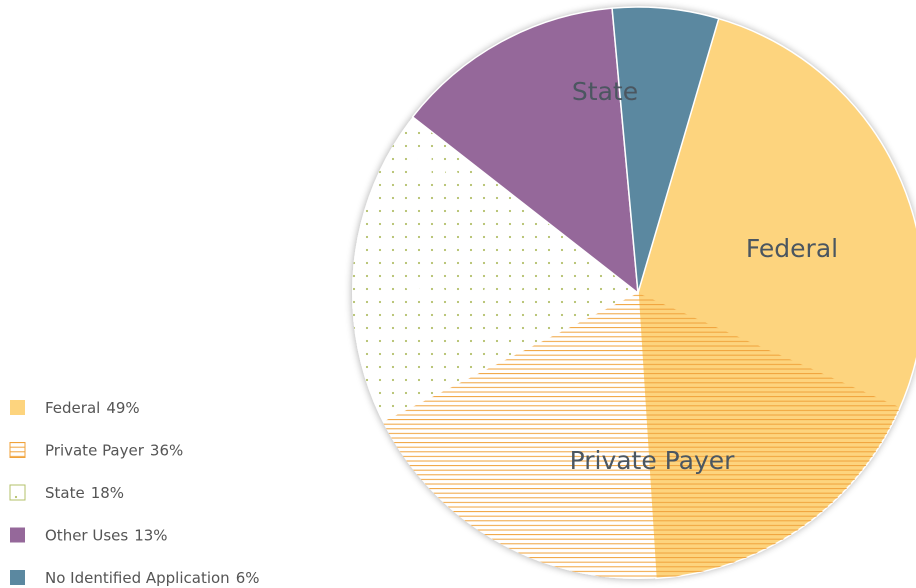  What do you see at coordinates (95, 450) in the screenshot?
I see `legend-name: Private Payer` at bounding box center [95, 450].